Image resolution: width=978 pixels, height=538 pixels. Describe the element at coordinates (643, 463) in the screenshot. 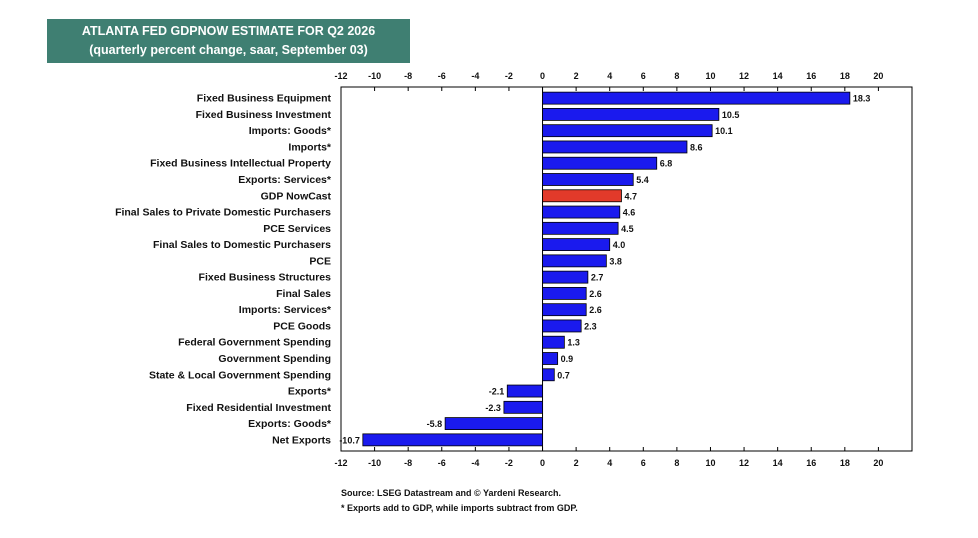

I see `x-tick-label-bottom: 6` at that location.